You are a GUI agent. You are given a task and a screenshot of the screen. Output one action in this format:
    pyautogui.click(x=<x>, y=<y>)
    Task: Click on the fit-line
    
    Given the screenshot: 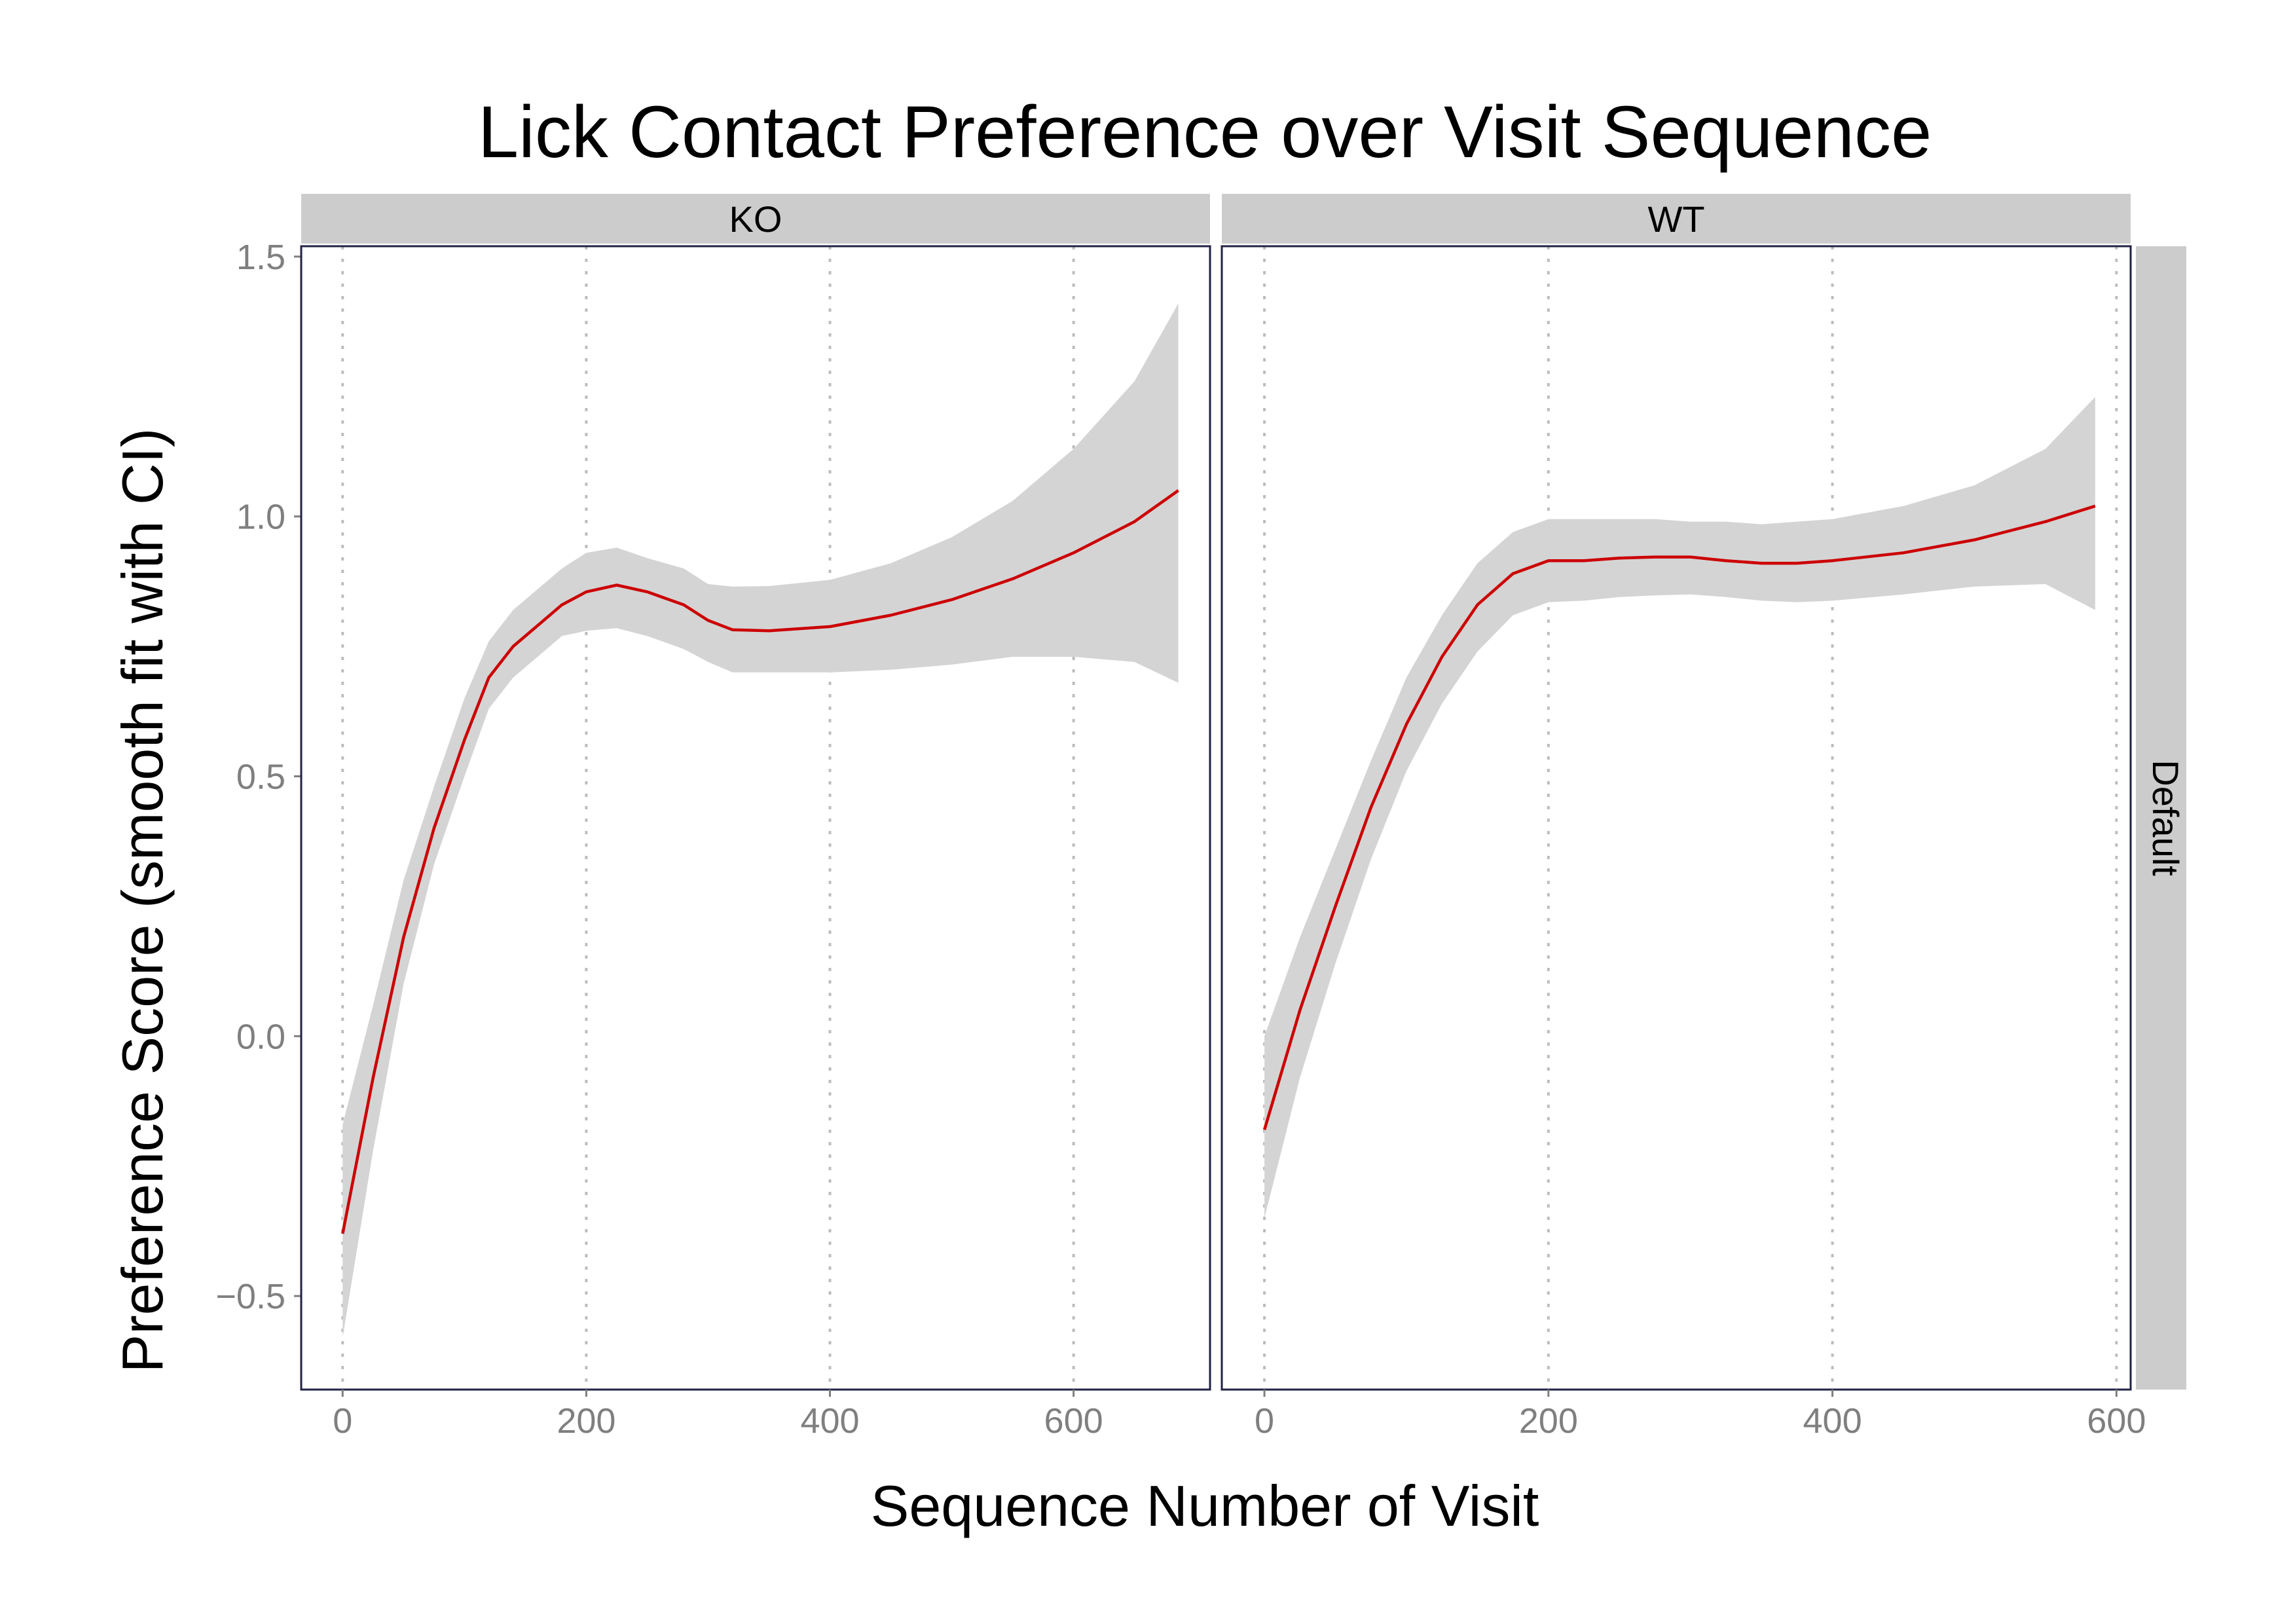 What is the action you would take?
    pyautogui.click(x=1679, y=817)
    